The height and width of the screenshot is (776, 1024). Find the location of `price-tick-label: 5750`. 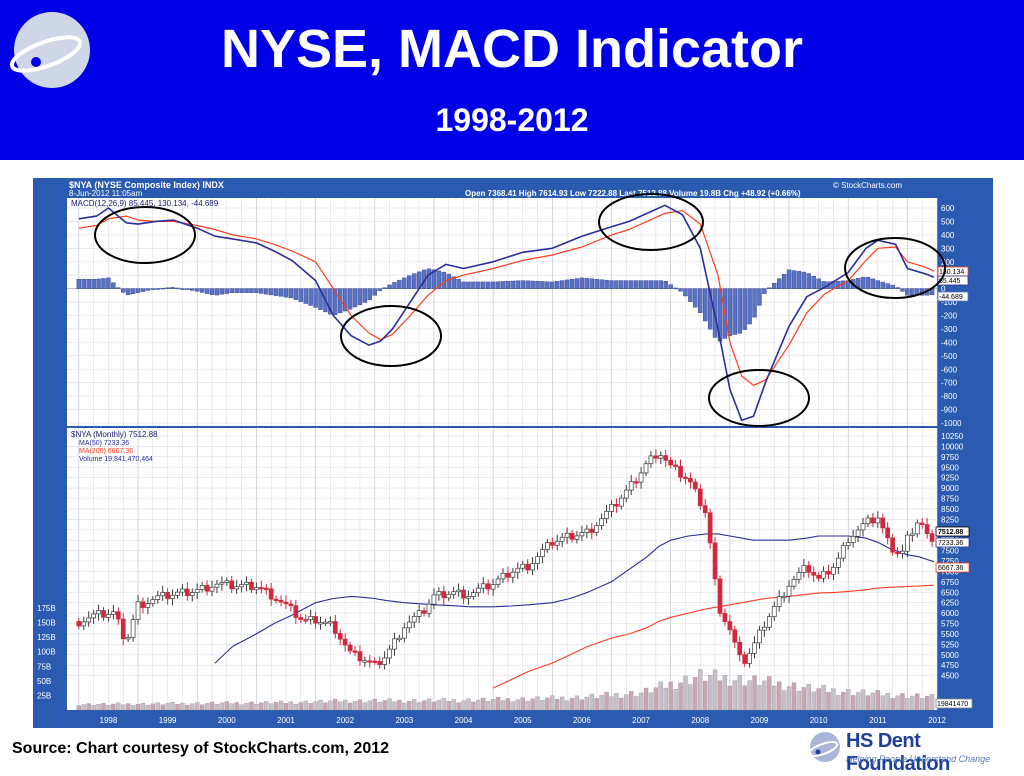

price-tick-label: 5750 is located at coordinates (950, 624).